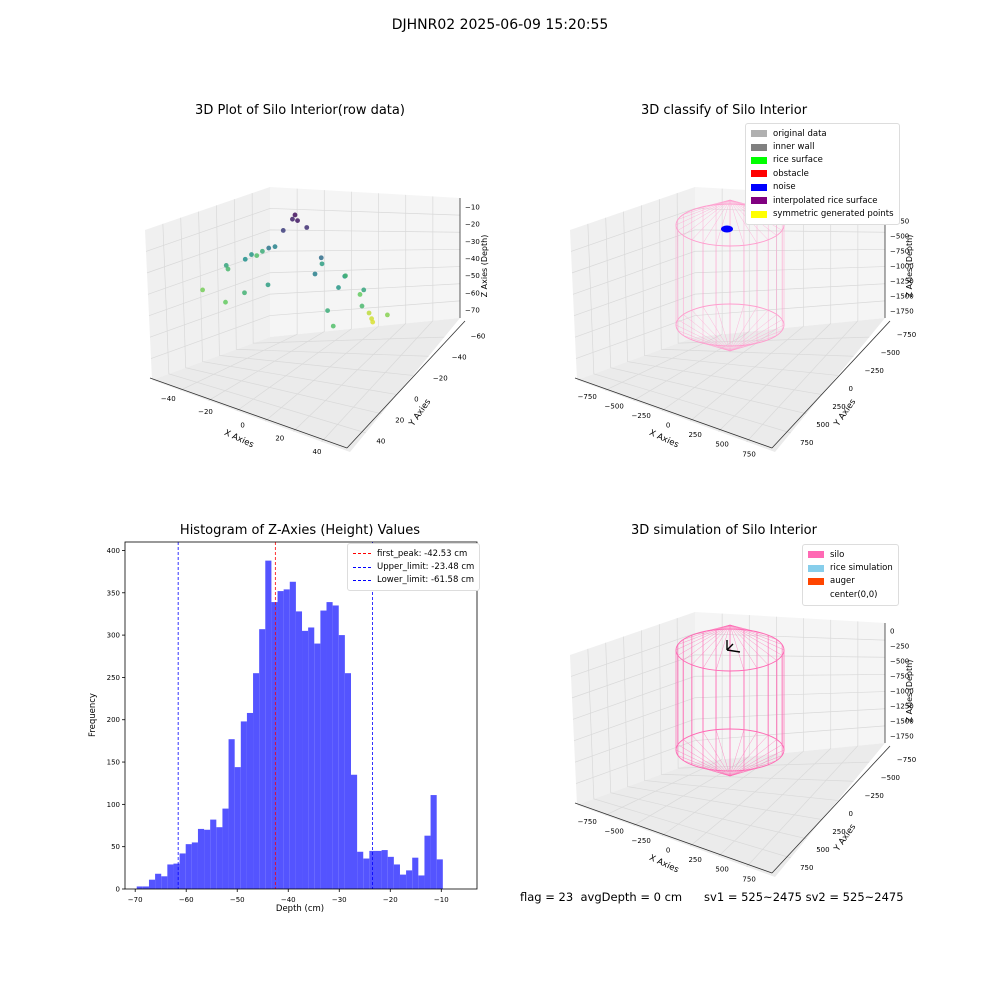 The image size is (1000, 1000). What do you see at coordinates (899, 677) in the screenshot?
I see `z-tick-label: −750` at bounding box center [899, 677].